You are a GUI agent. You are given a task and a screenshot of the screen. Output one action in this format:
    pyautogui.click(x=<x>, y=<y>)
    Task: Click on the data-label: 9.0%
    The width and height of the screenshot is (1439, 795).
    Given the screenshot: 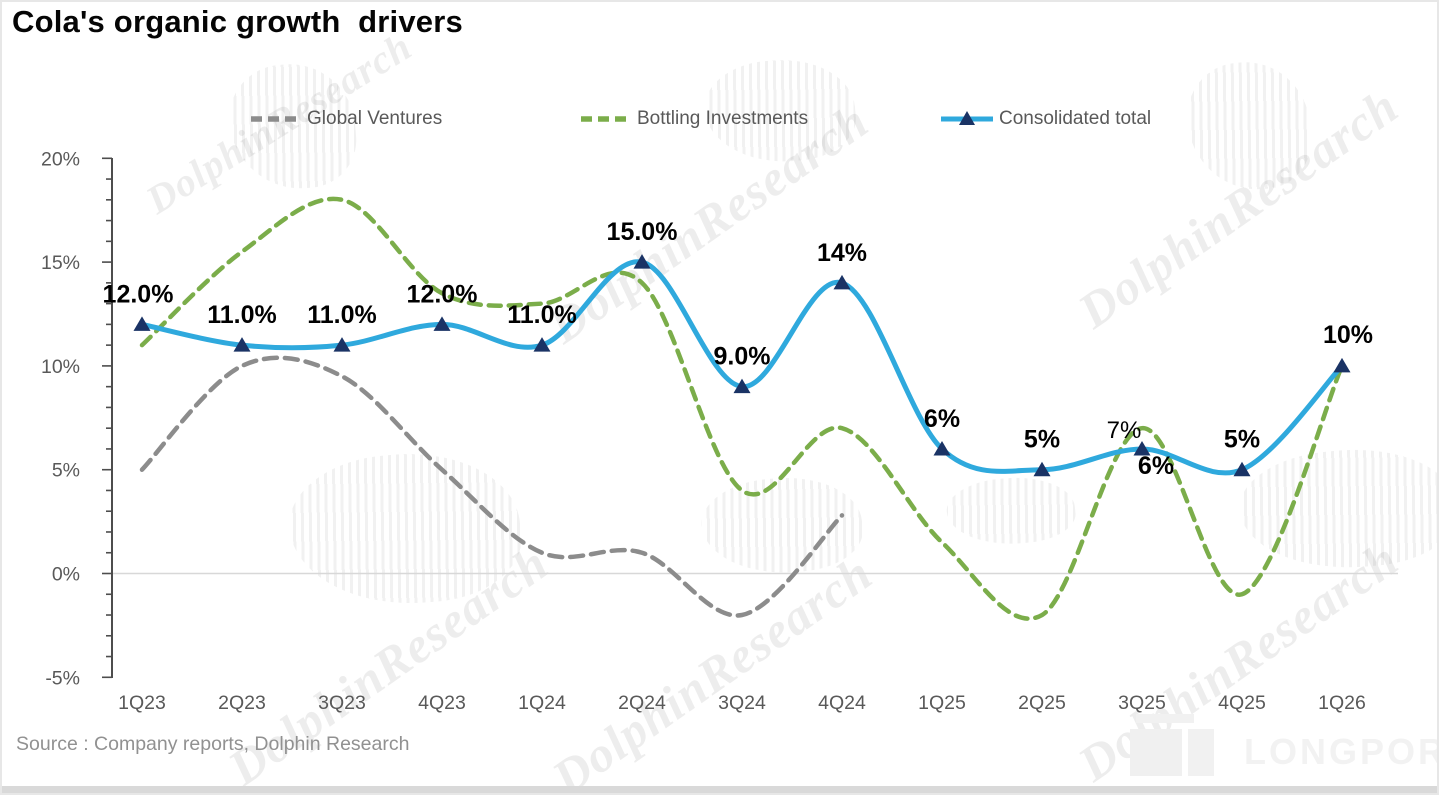 What is the action you would take?
    pyautogui.click(x=742, y=357)
    